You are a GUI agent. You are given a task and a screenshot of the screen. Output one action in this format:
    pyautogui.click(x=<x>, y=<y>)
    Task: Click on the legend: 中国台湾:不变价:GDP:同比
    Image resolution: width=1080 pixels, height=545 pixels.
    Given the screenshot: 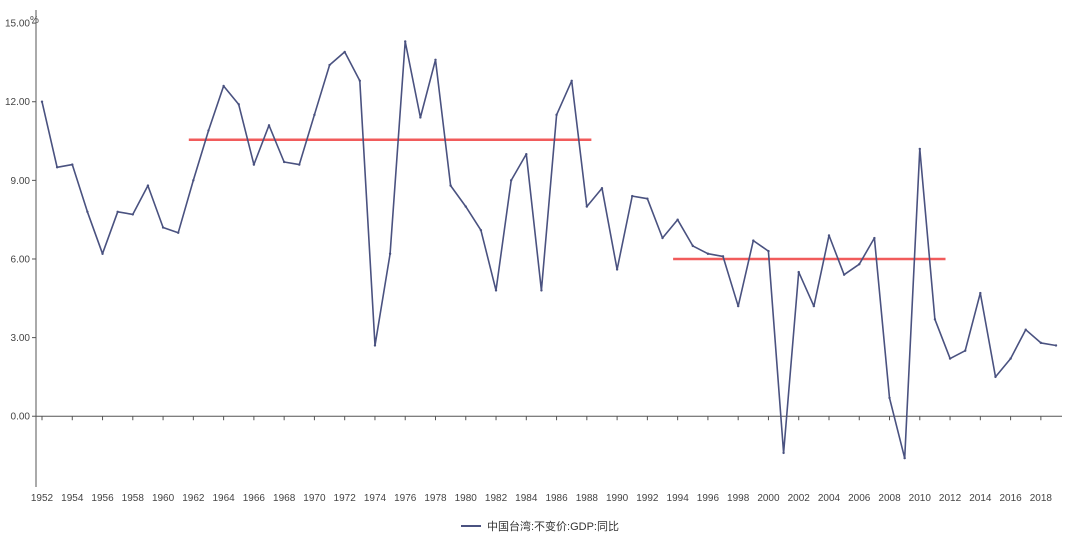 What is the action you would take?
    pyautogui.click(x=540, y=526)
    